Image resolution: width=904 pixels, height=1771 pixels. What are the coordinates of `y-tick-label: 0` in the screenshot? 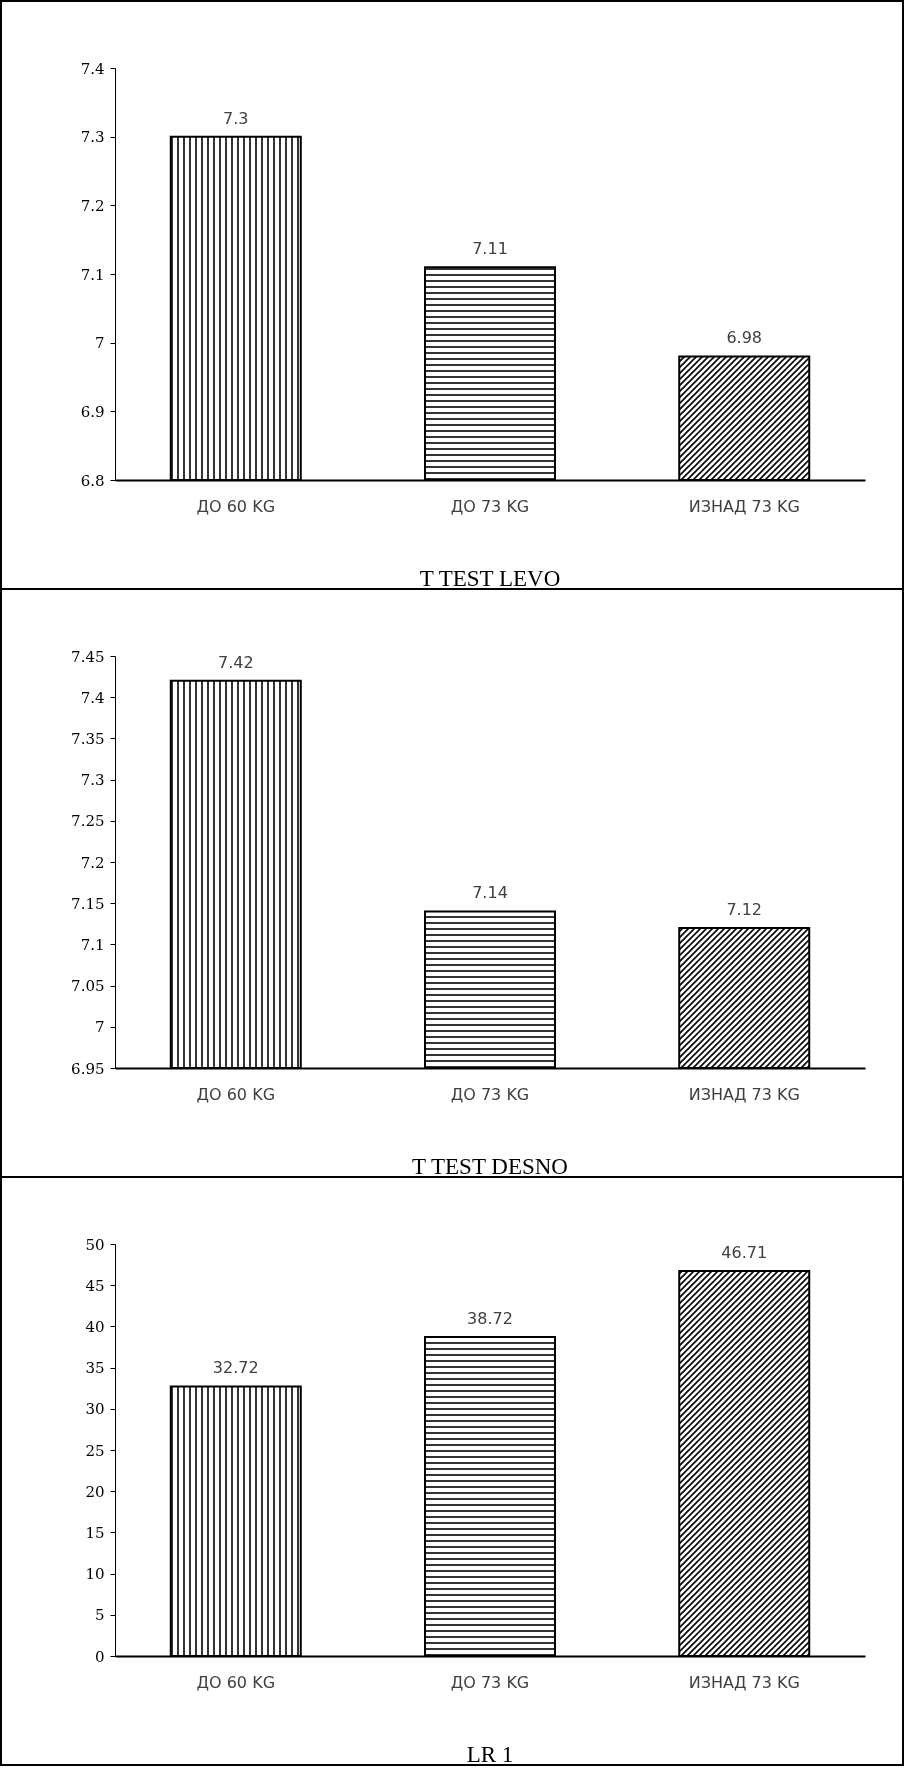 It's located at (99, 1656).